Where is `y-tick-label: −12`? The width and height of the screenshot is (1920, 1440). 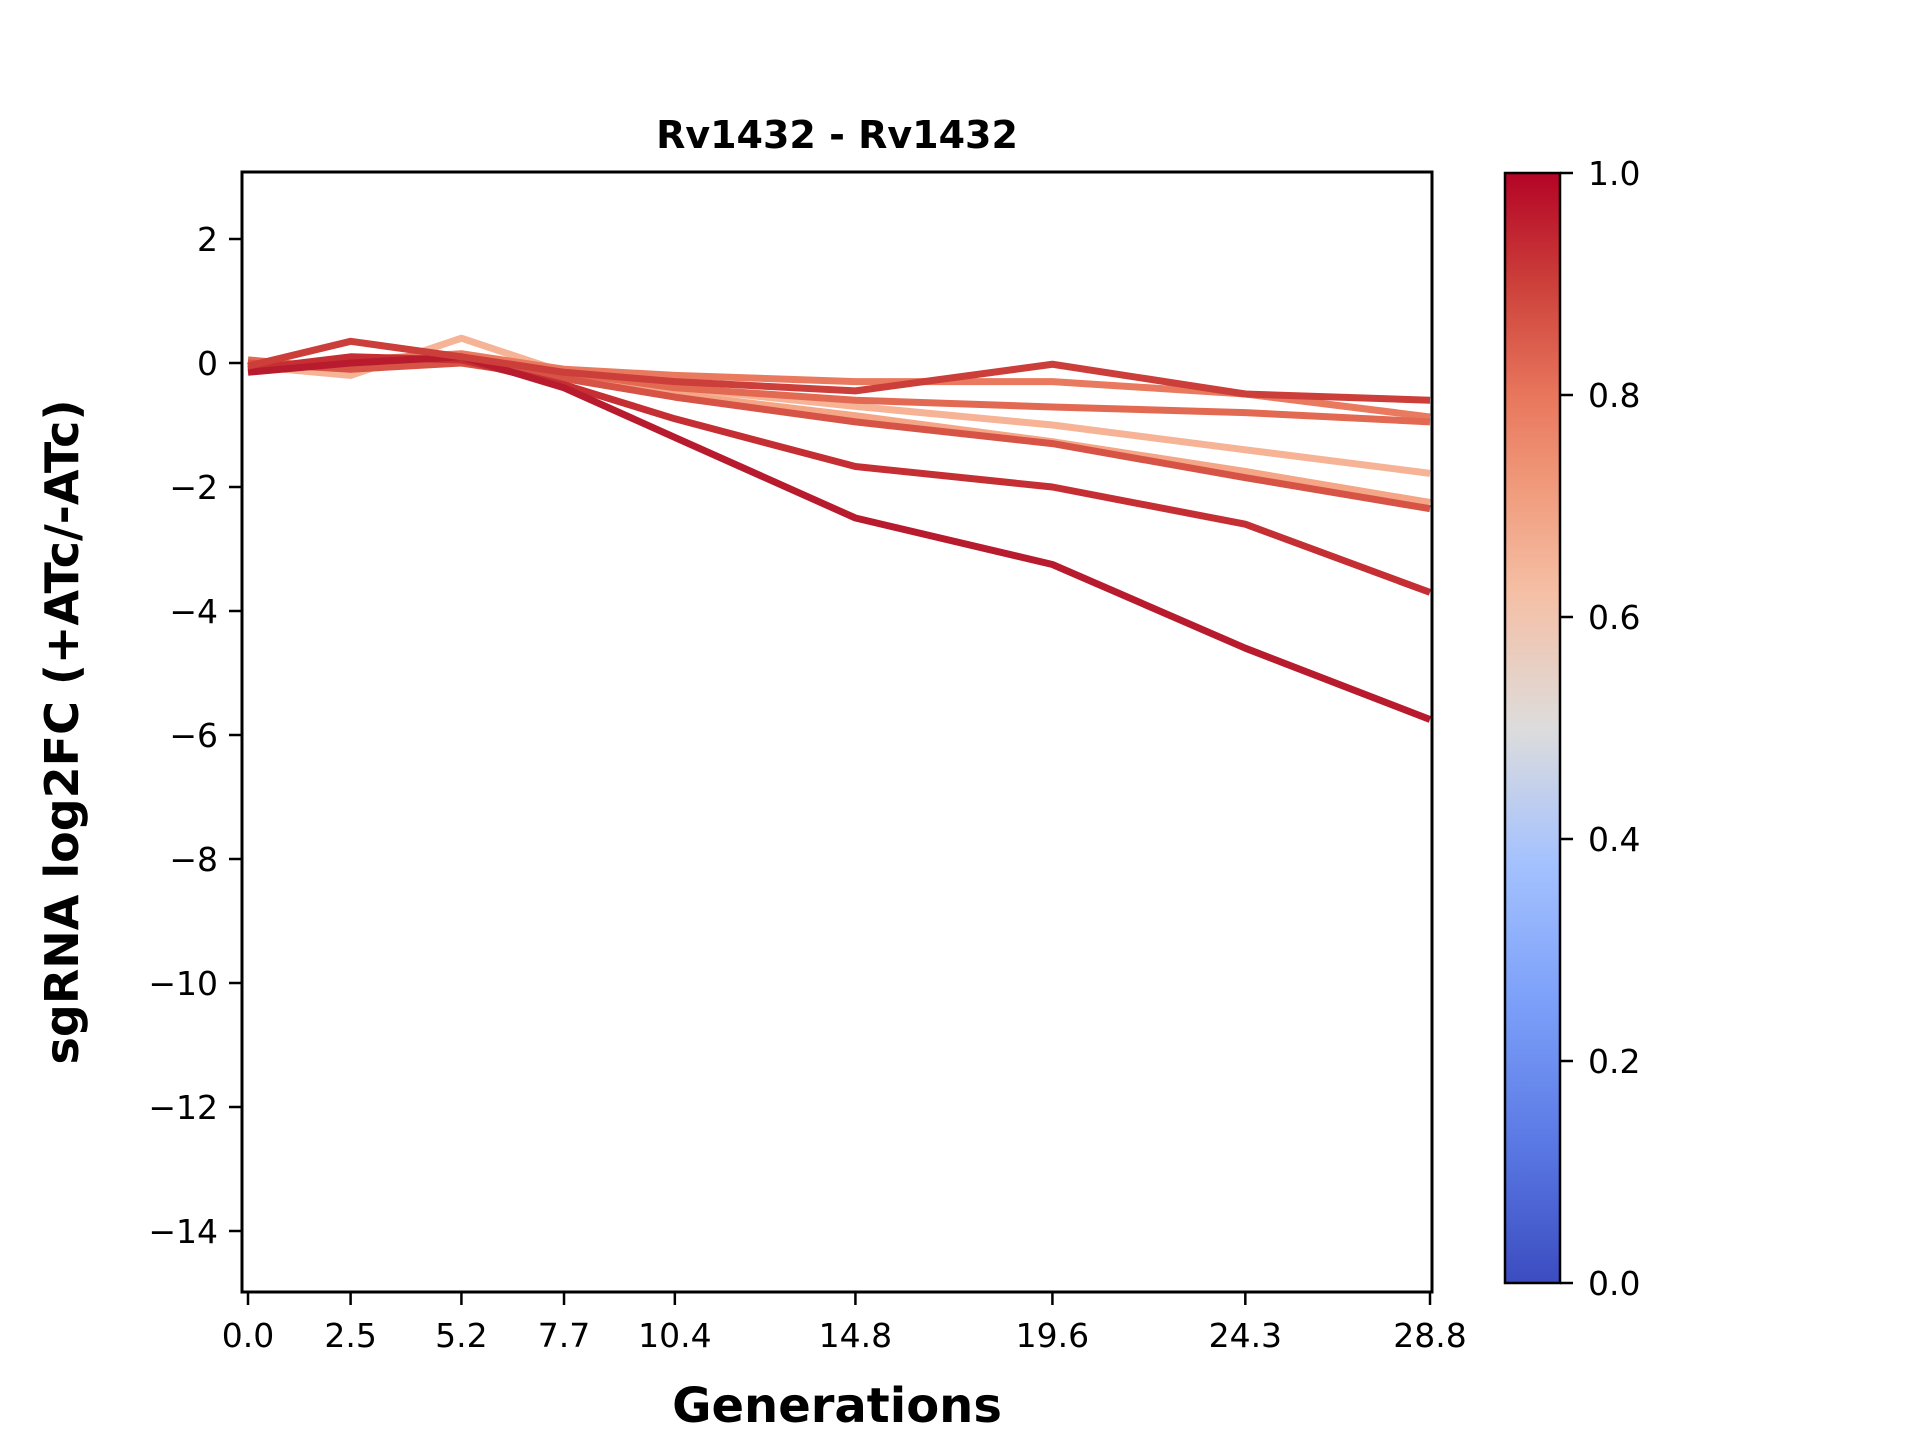
y-tick-label: −12 is located at coordinates (183, 1107).